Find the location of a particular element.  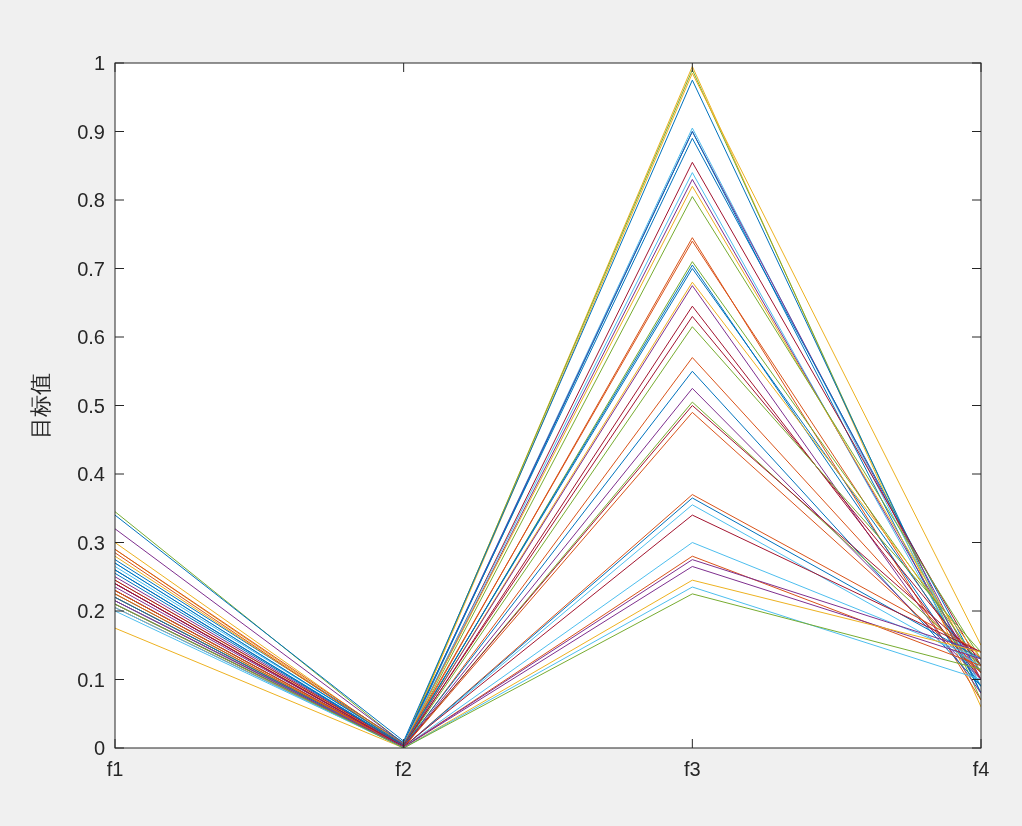

x-tick-label: f2 is located at coordinates (404, 769).